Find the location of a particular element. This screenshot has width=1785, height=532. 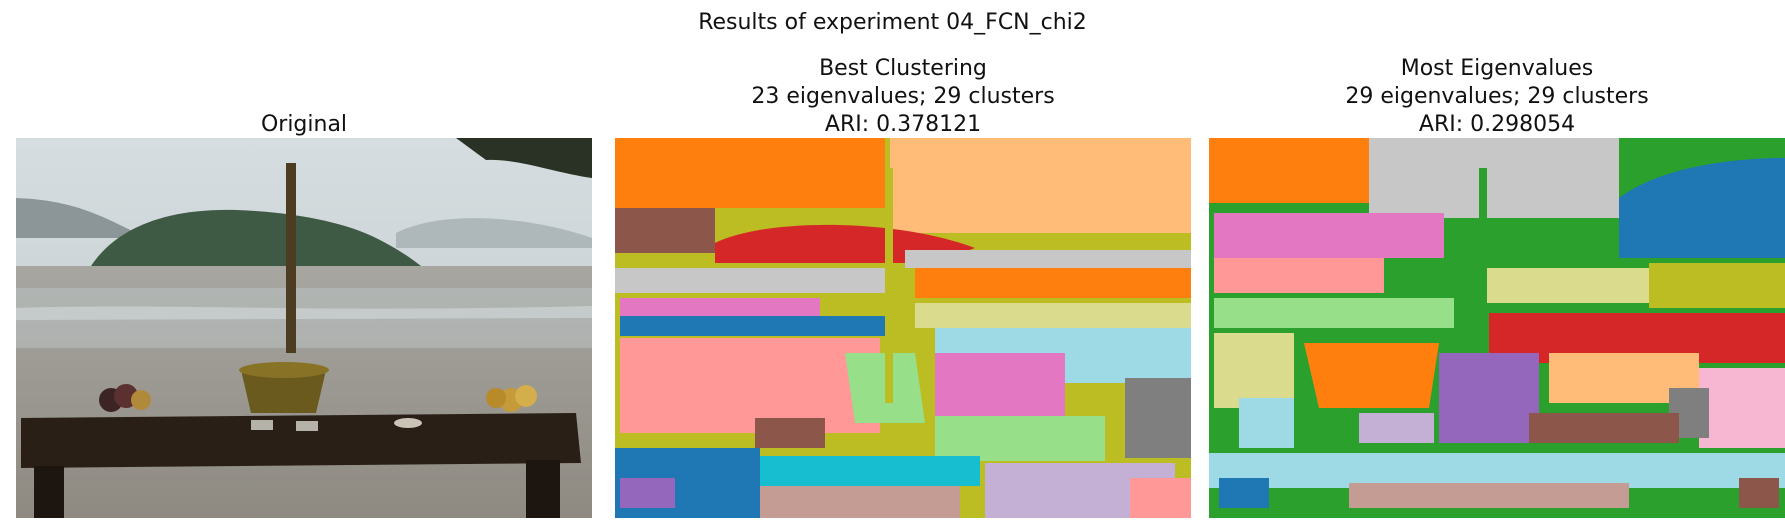

panel-title-line: ARI: 0.298054 is located at coordinates (1497, 124).